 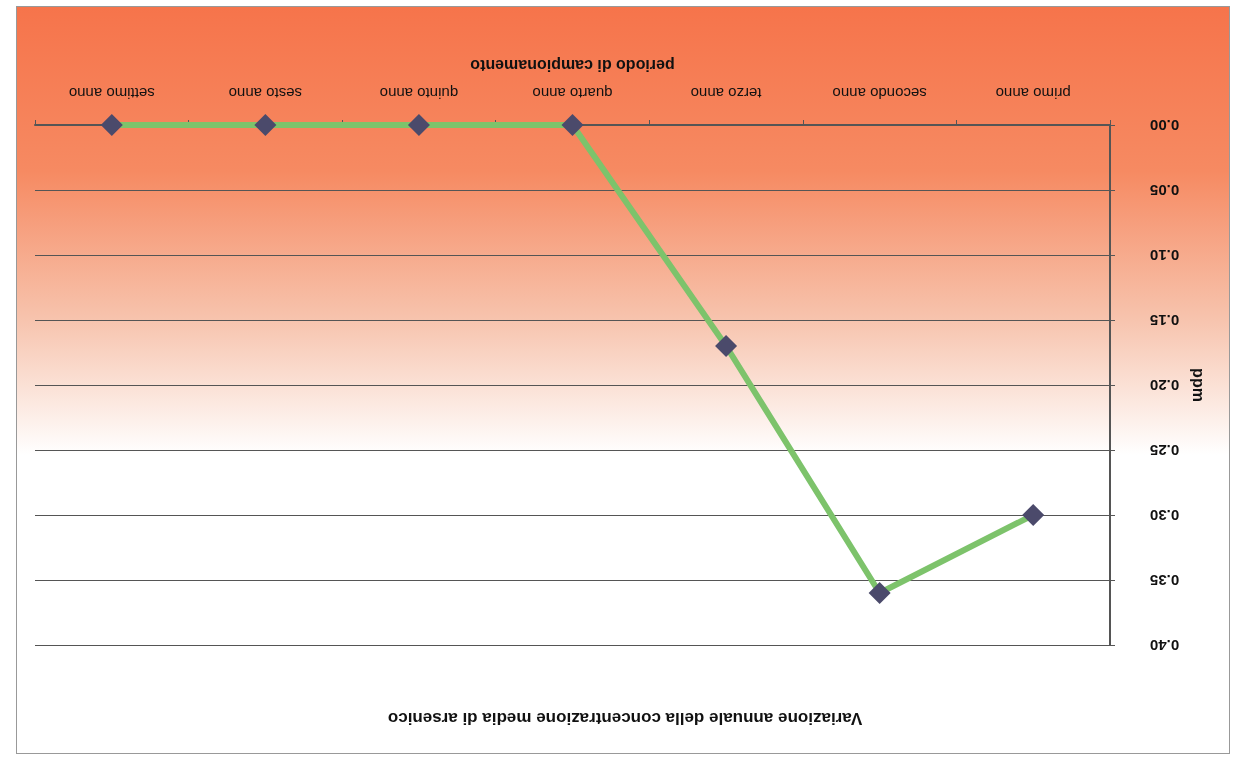 I want to click on y-tick-label: 0.15, so click(x=1165, y=320).